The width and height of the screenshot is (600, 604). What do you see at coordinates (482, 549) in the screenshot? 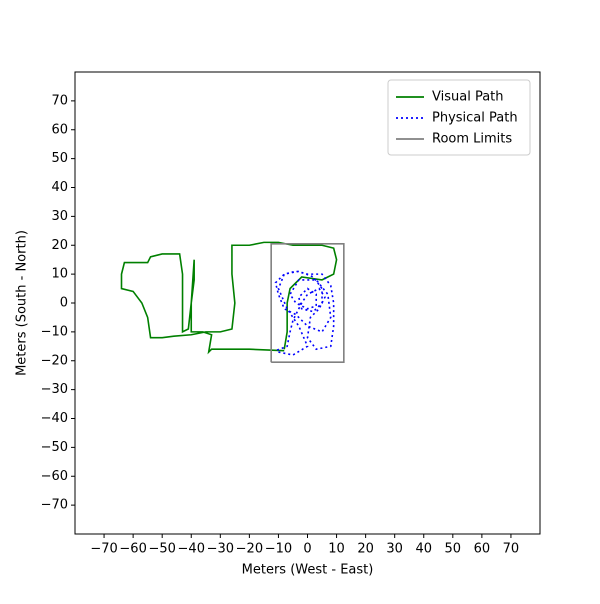
I see `x-tick-label: 60` at bounding box center [482, 549].